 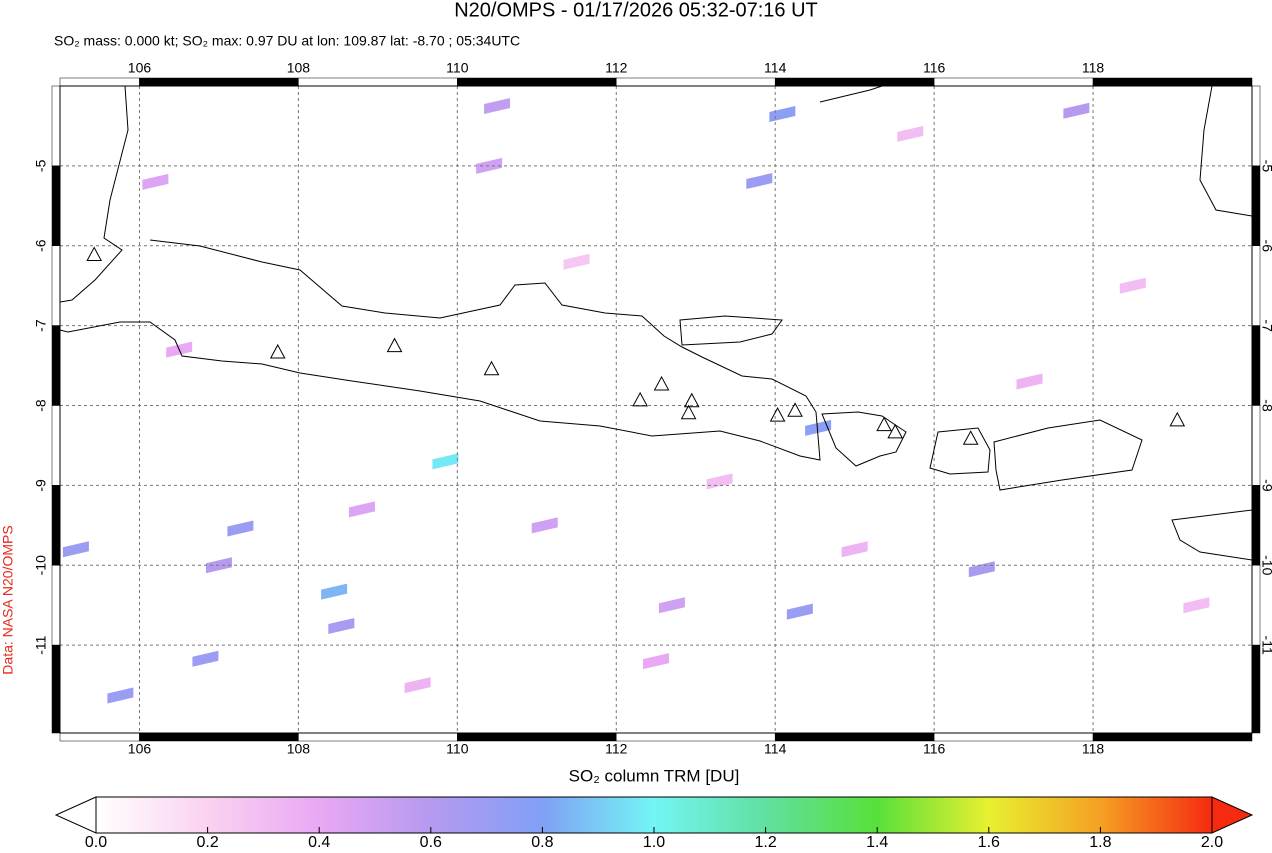 I want to click on colorbar-tick-label: 2.0, so click(x=1212, y=842).